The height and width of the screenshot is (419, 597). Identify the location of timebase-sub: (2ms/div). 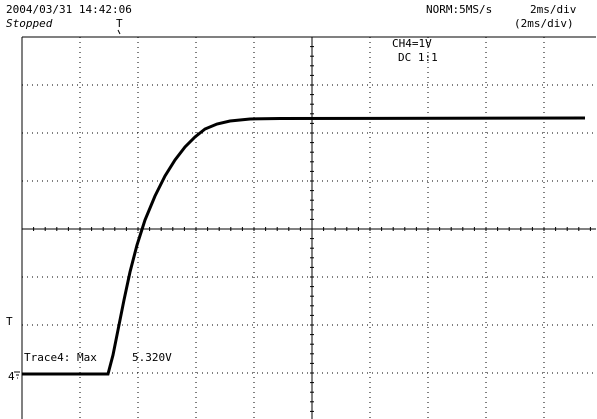
(544, 23).